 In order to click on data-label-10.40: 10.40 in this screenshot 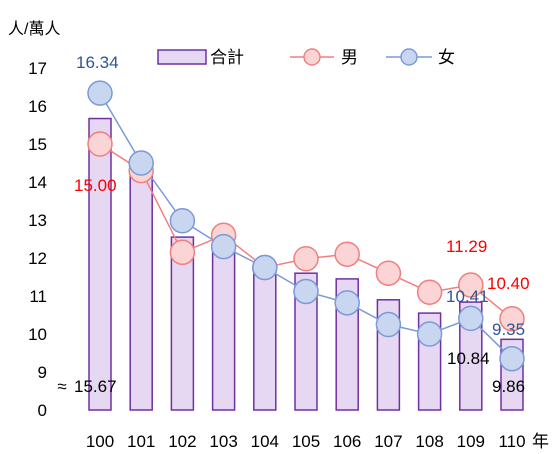, I will do `click(508, 283)`.